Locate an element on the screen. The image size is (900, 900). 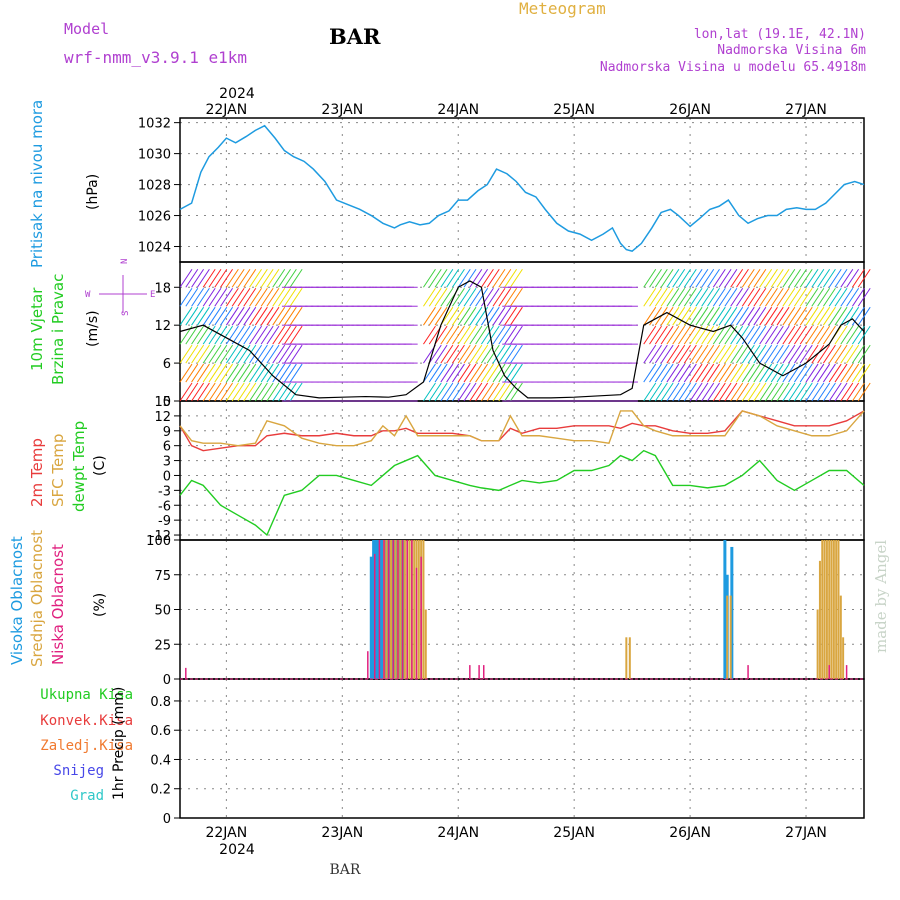
product-title: Meteogram is located at coordinates (562, 9).